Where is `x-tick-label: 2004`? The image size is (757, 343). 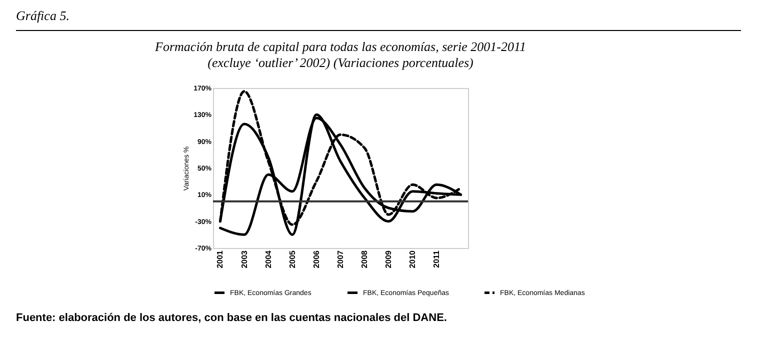 x-tick-label: 2004 is located at coordinates (268, 259).